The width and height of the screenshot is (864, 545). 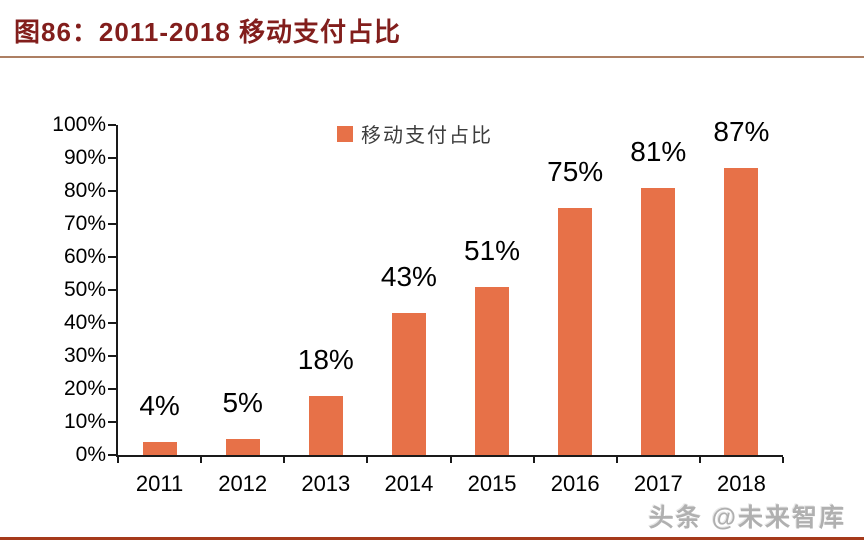 What do you see at coordinates (658, 321) in the screenshot?
I see `bar-2017` at bounding box center [658, 321].